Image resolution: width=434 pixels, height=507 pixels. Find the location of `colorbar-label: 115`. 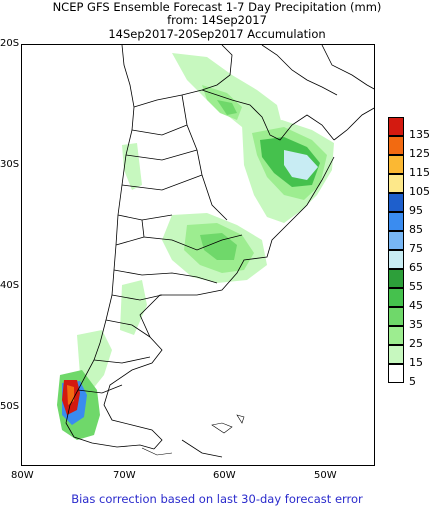

colorbar-label: 115 is located at coordinates (419, 172).